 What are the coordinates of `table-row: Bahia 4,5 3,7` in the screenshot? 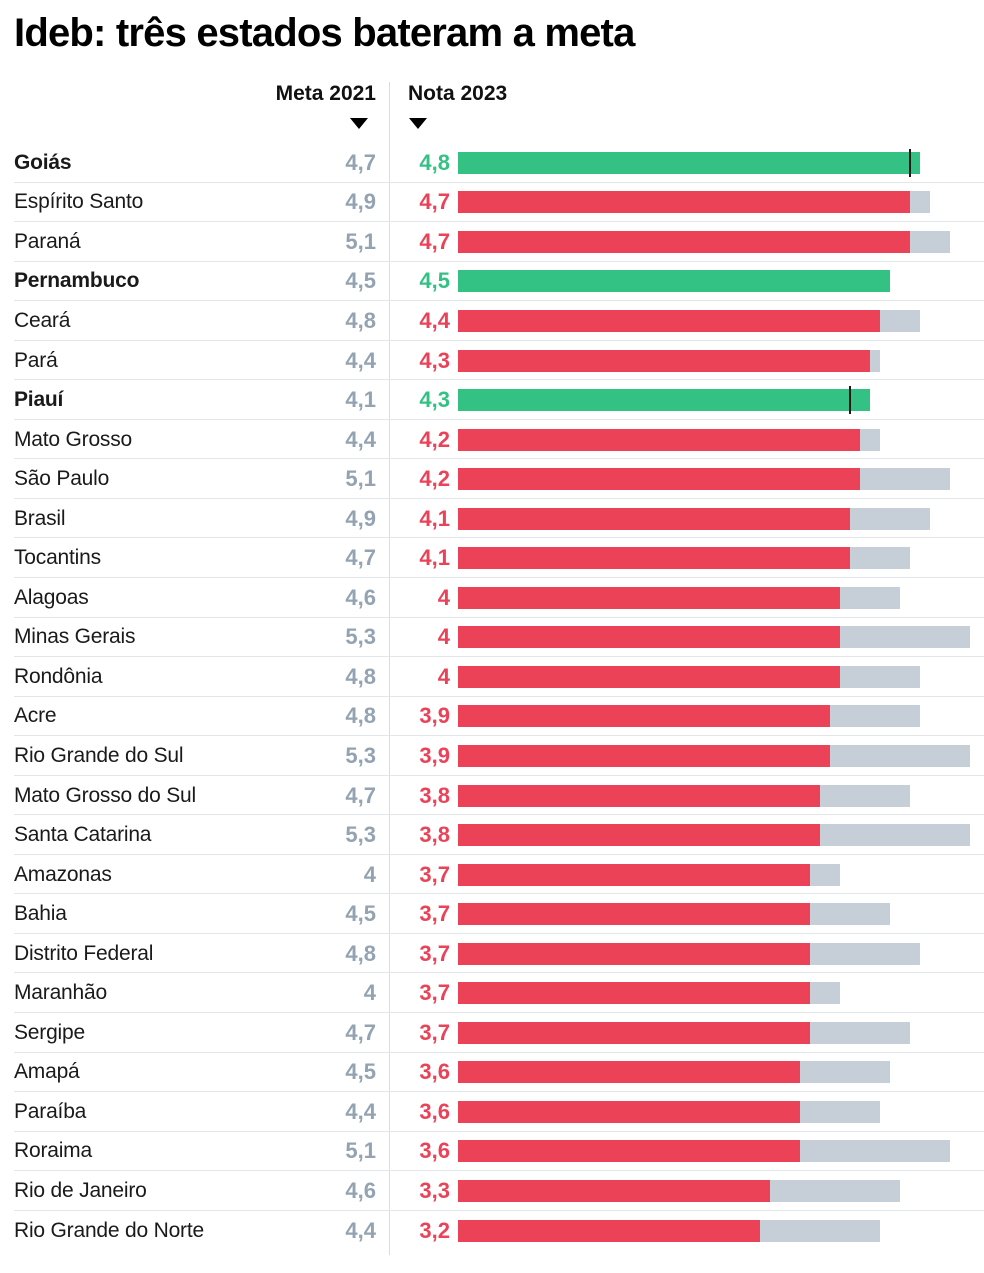 It's located at (492, 914).